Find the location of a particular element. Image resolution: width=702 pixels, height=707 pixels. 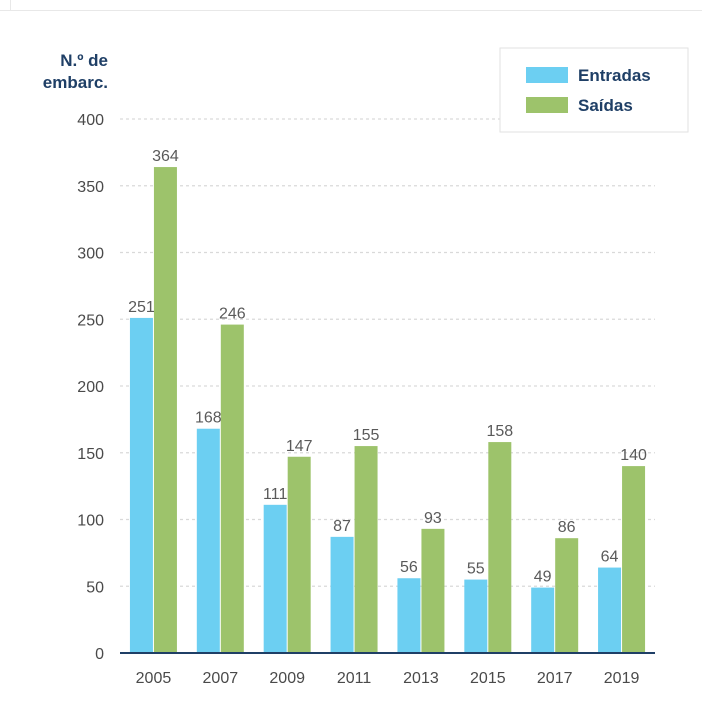

y-tick-labels: 0 50 100 150 200 250 300 350 400 is located at coordinates (90, 387).